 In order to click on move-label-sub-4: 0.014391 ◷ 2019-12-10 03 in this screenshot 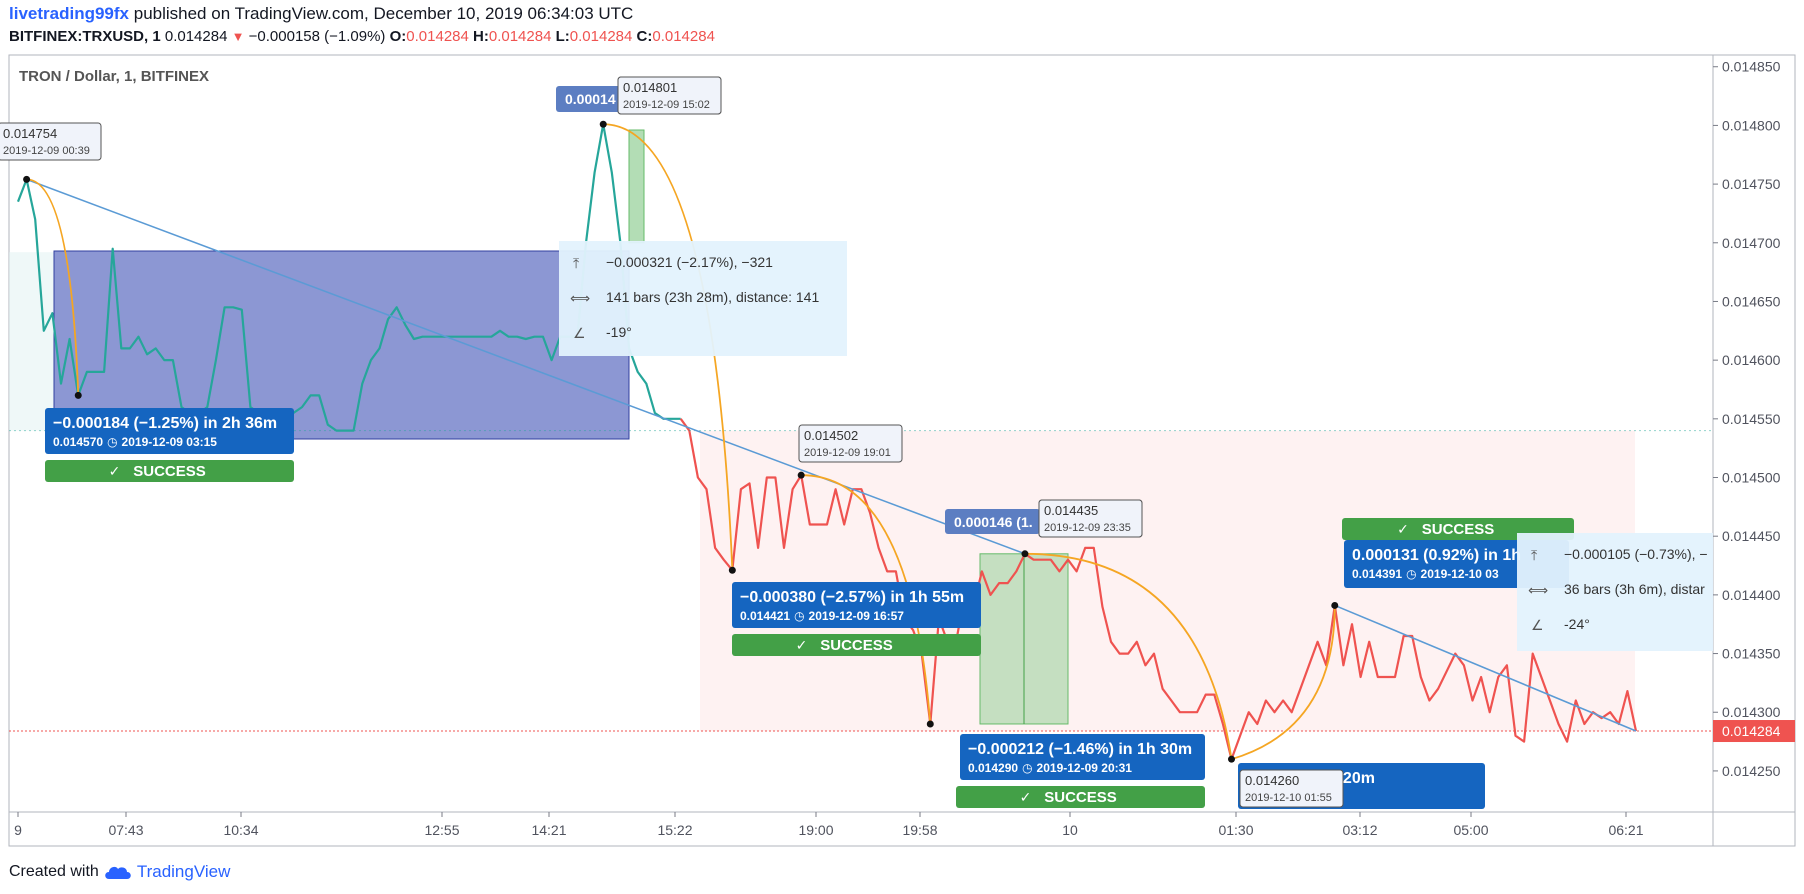, I will do `click(1425, 574)`.